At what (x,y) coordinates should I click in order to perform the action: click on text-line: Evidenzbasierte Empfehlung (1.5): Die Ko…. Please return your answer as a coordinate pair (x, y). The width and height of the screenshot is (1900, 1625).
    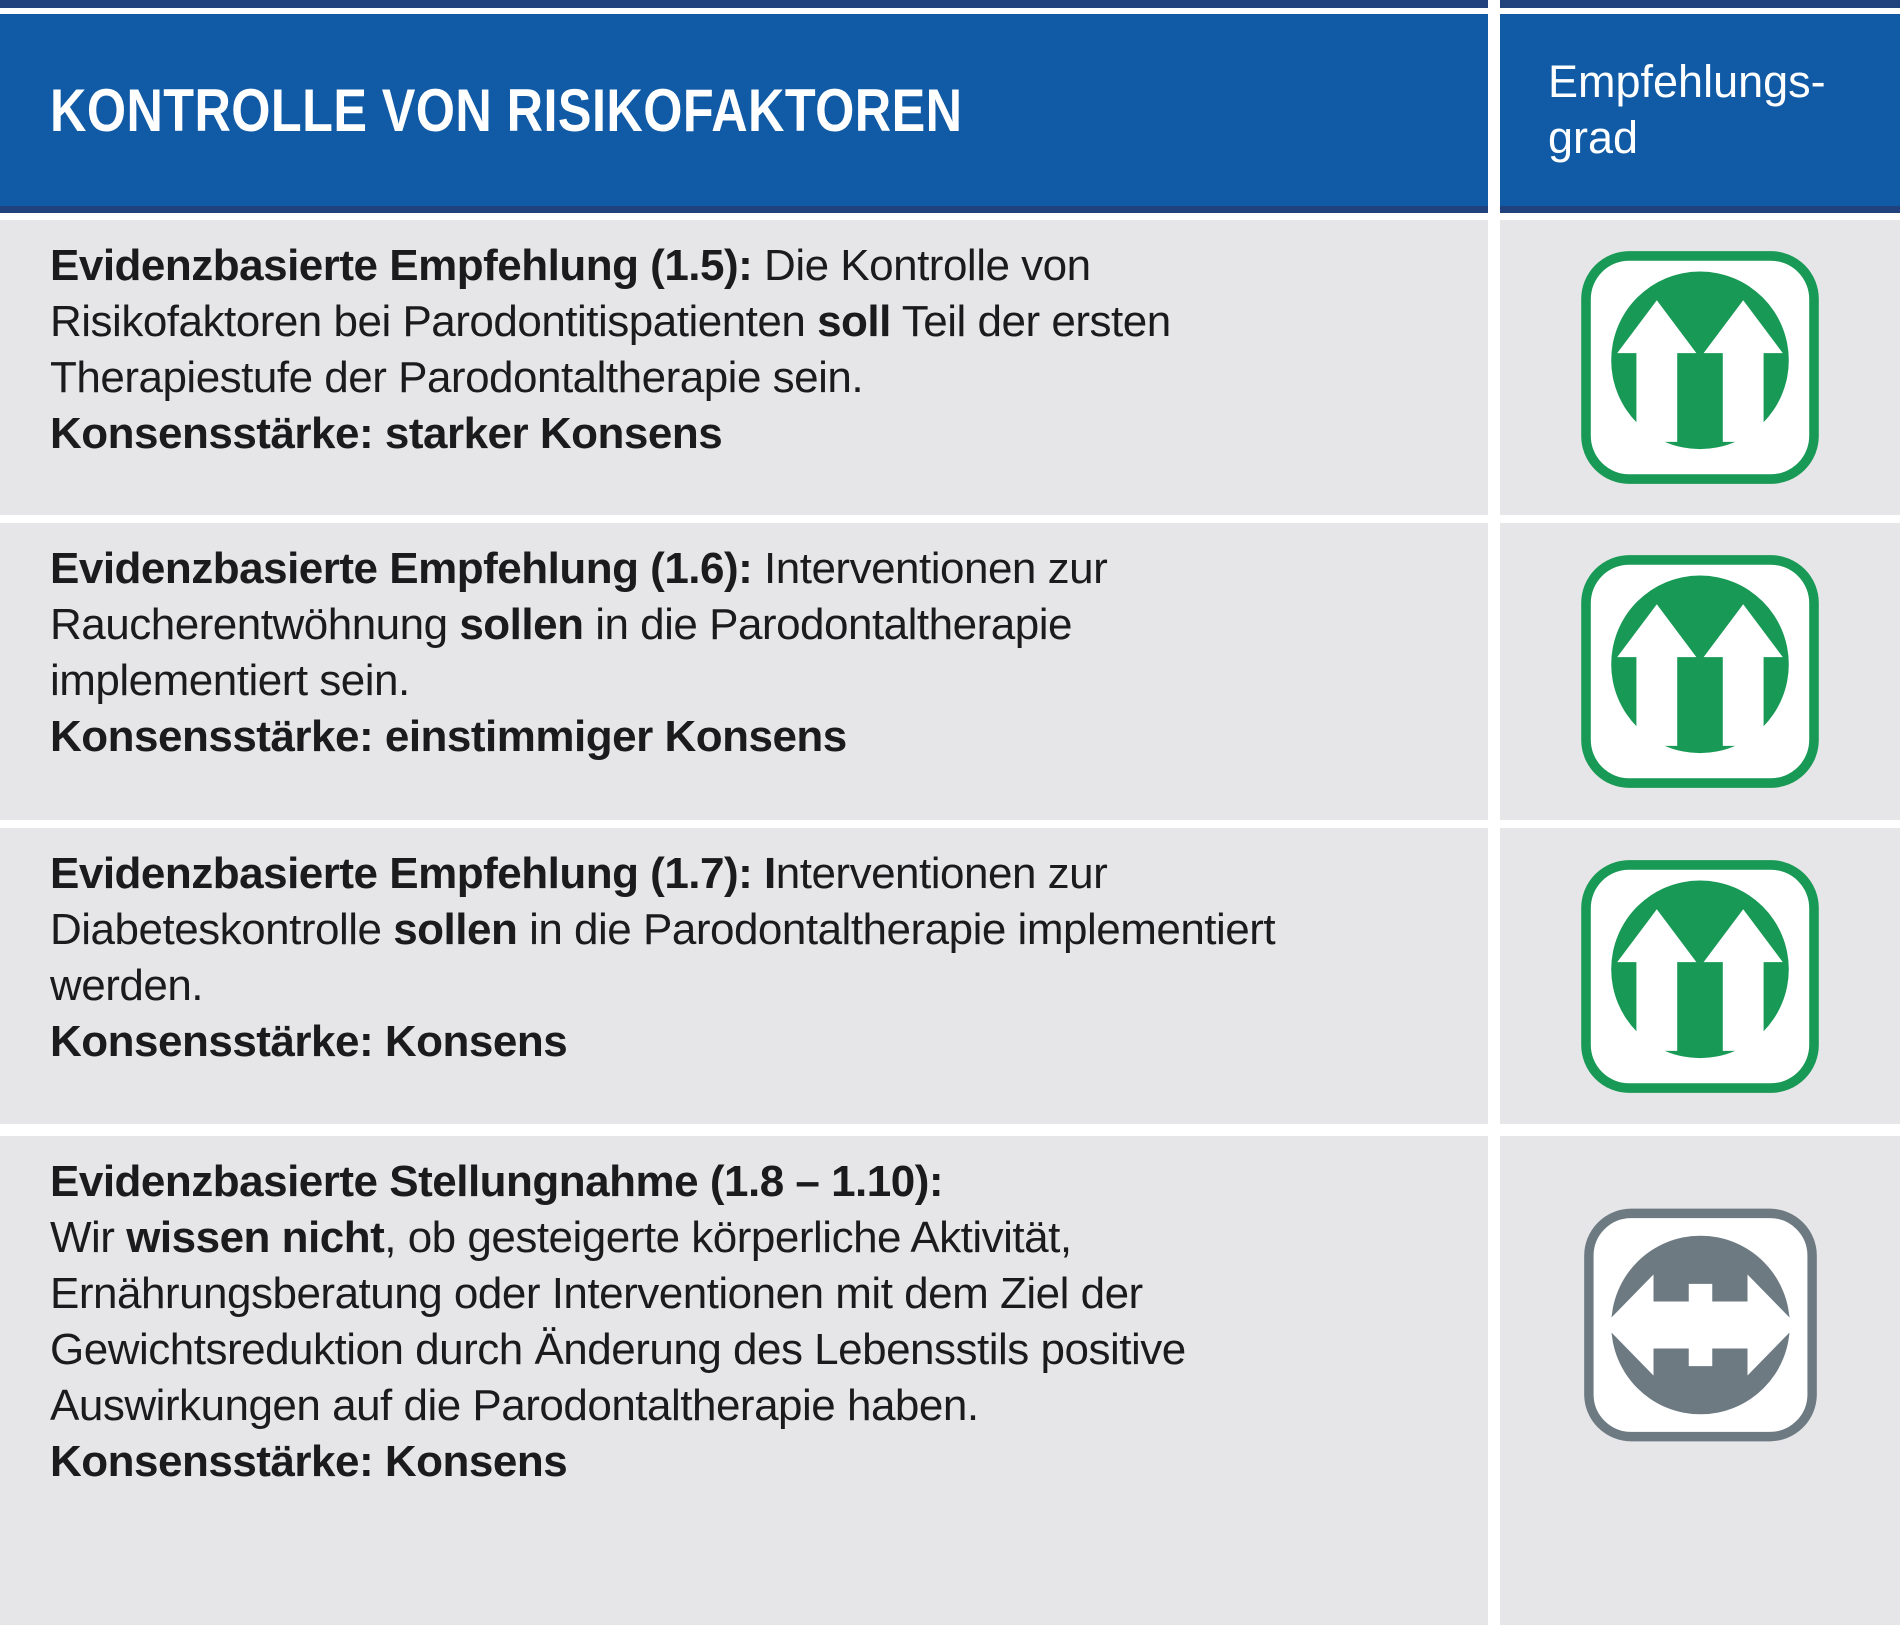
    Looking at the image, I should click on (570, 265).